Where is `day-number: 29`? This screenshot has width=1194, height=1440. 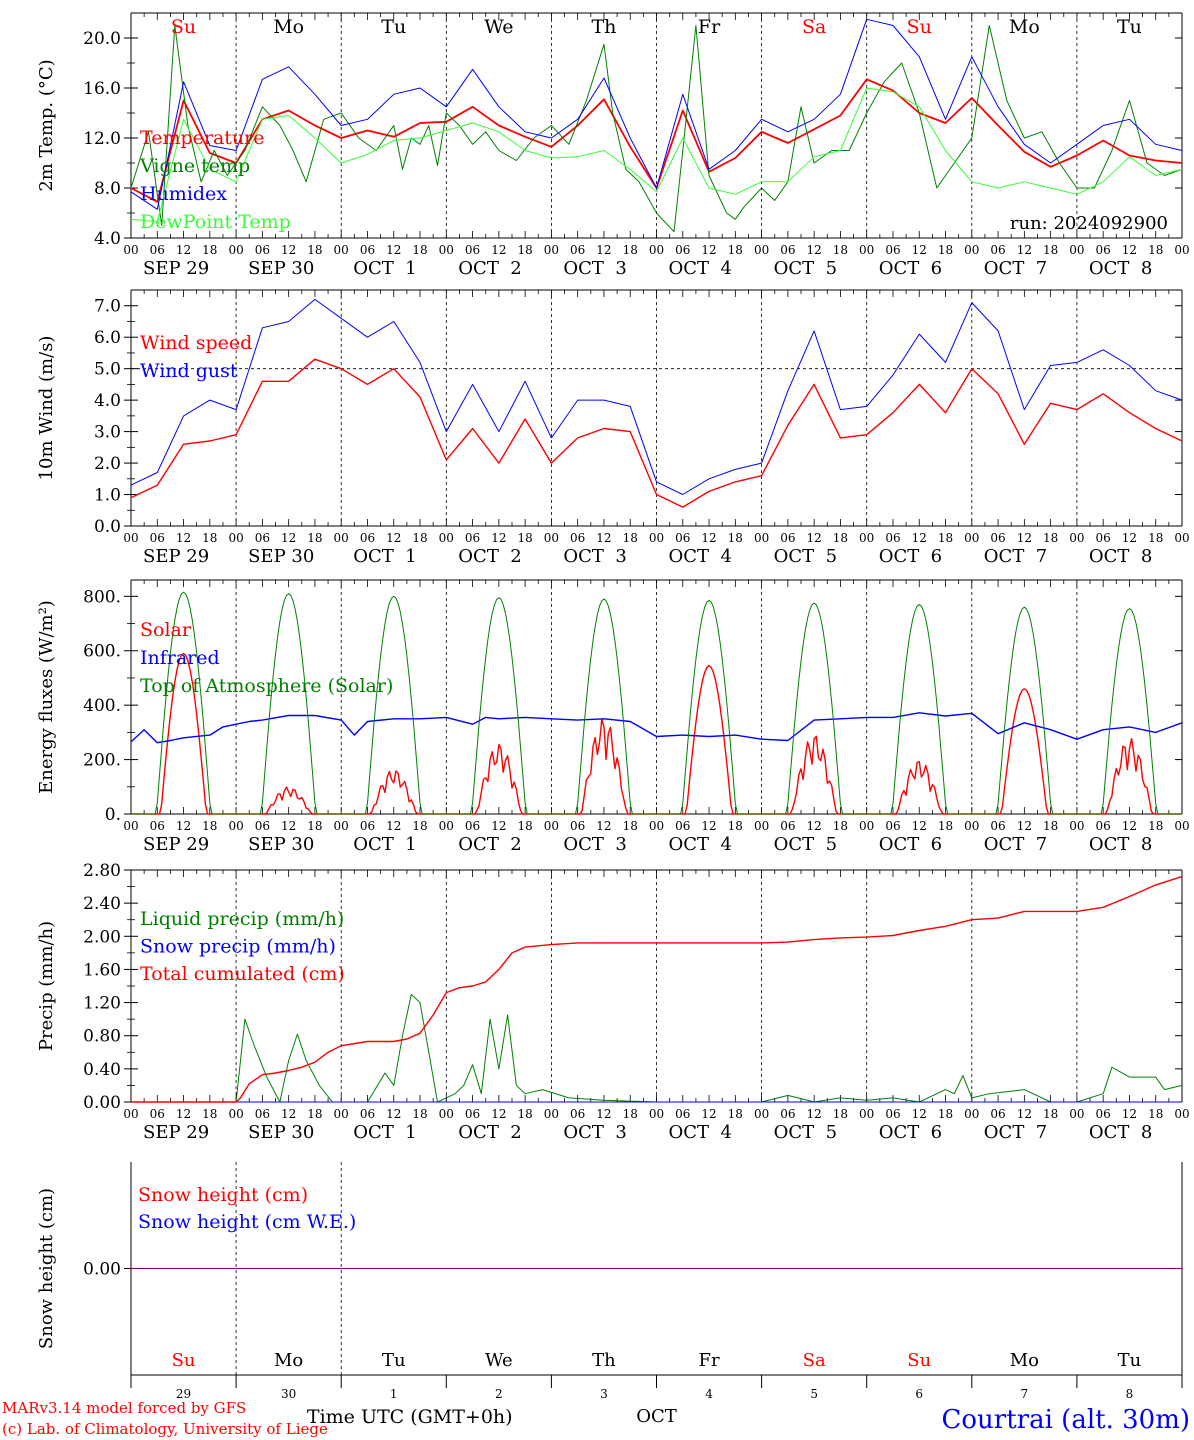 day-number: 29 is located at coordinates (183, 1394).